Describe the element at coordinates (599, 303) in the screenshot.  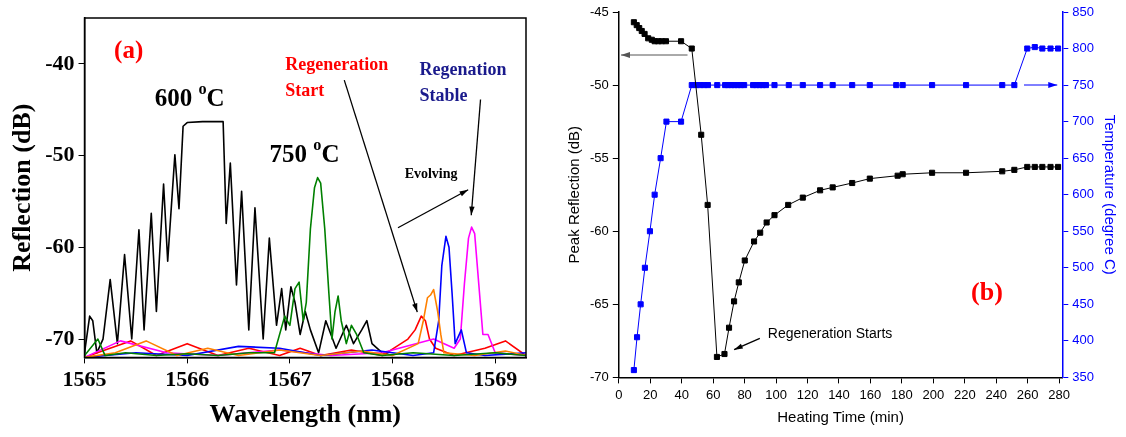
I see `y-tick-label: -65` at that location.